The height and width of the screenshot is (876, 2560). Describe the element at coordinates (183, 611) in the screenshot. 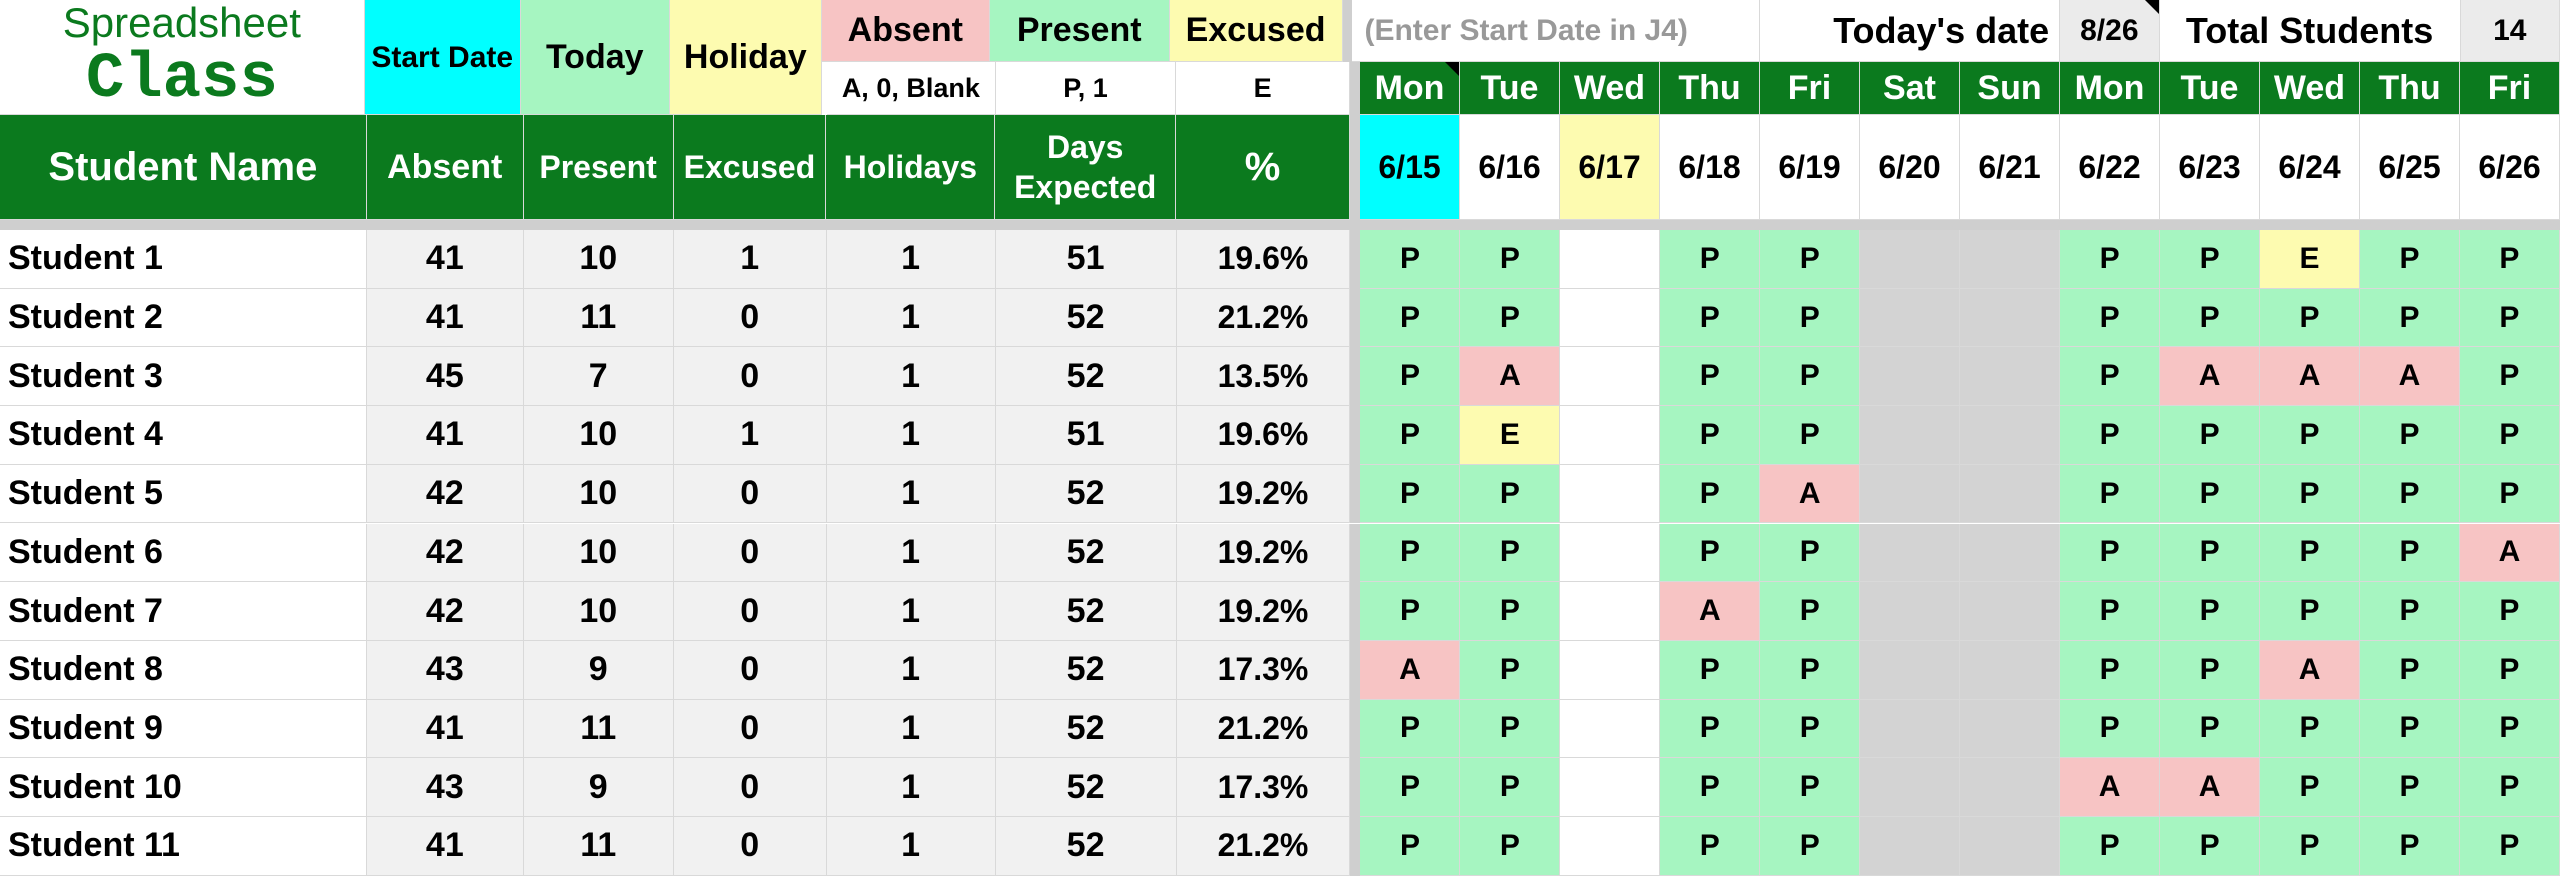

I see `student-name: Student 7` at that location.